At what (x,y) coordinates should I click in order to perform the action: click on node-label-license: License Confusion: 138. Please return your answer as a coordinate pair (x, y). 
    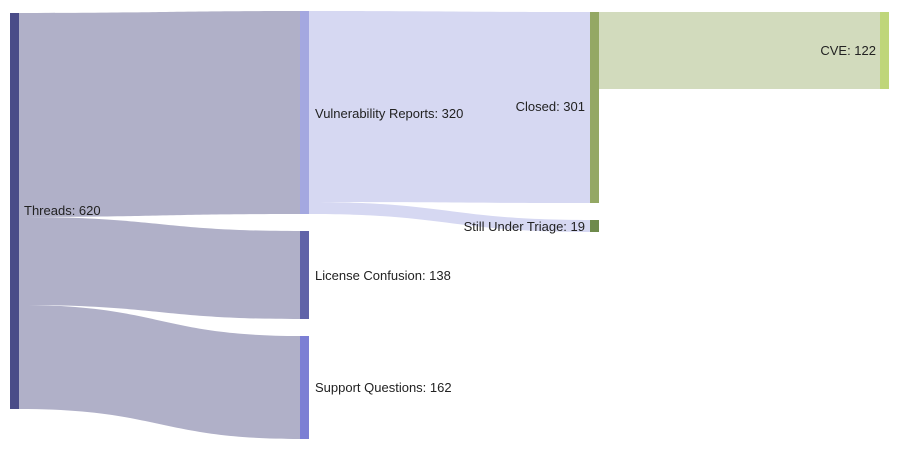
    Looking at the image, I should click on (383, 275).